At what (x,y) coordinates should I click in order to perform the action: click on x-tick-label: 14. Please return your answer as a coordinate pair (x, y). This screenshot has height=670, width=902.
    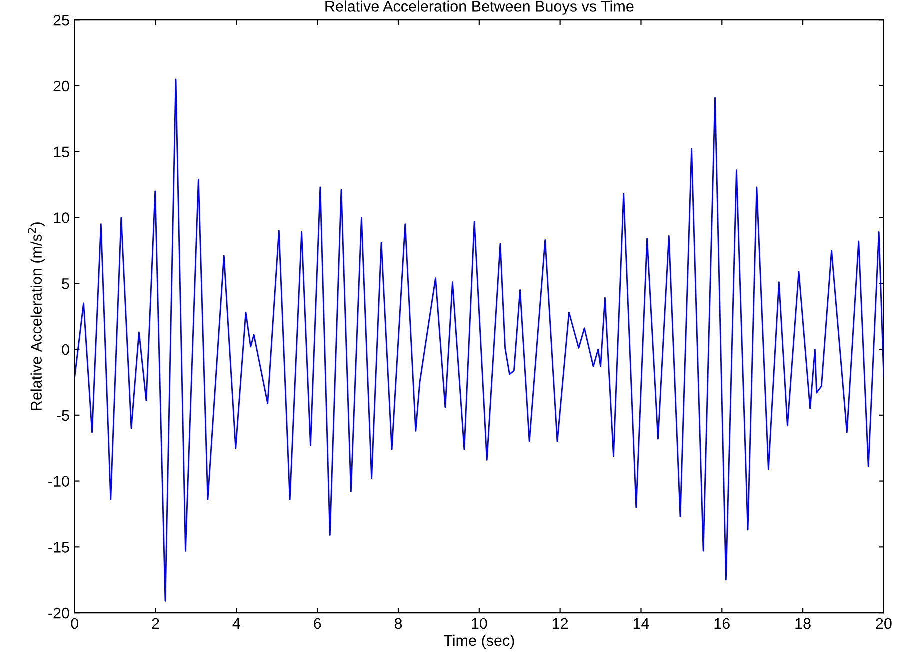
    Looking at the image, I should click on (642, 623).